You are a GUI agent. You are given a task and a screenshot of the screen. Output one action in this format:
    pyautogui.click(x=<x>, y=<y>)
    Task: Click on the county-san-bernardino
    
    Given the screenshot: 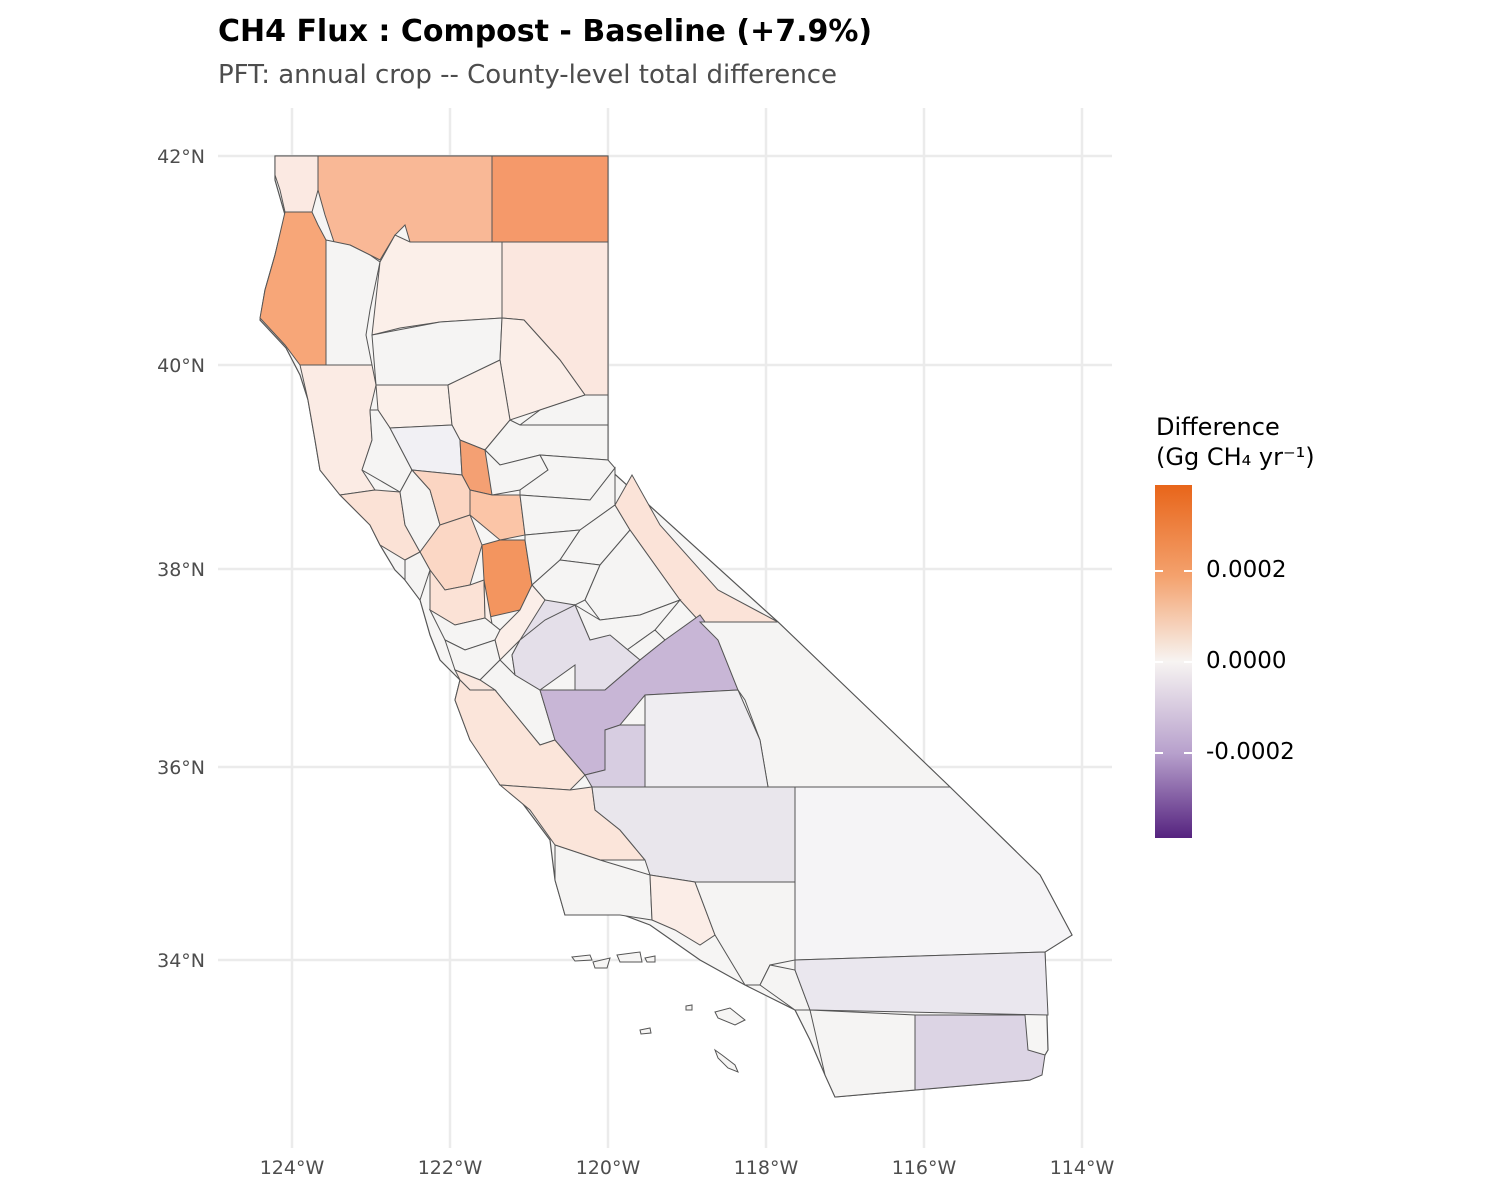 What is the action you would take?
    pyautogui.click(x=933, y=873)
    